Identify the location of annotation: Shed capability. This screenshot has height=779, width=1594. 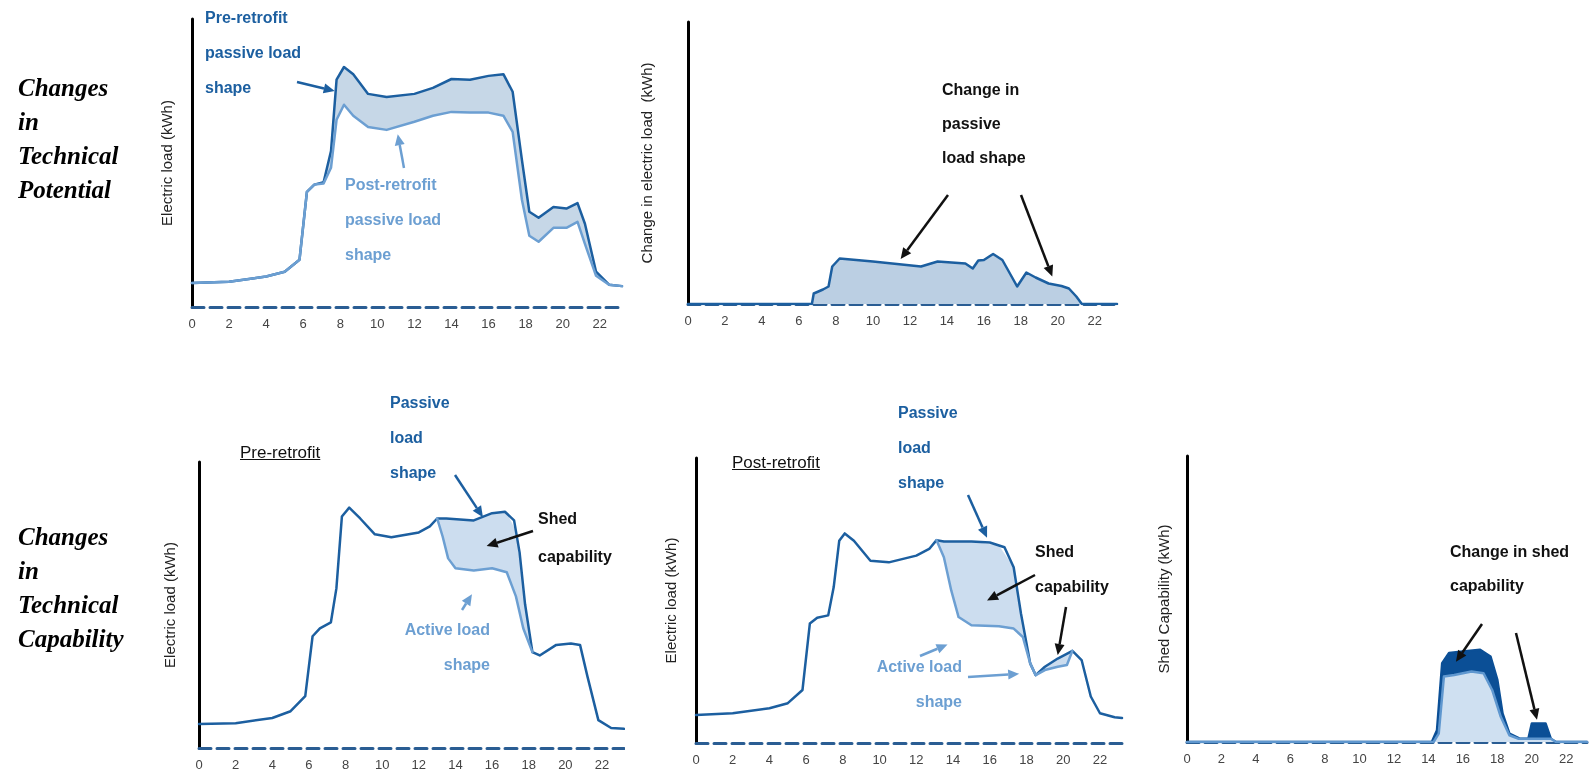
(1072, 569).